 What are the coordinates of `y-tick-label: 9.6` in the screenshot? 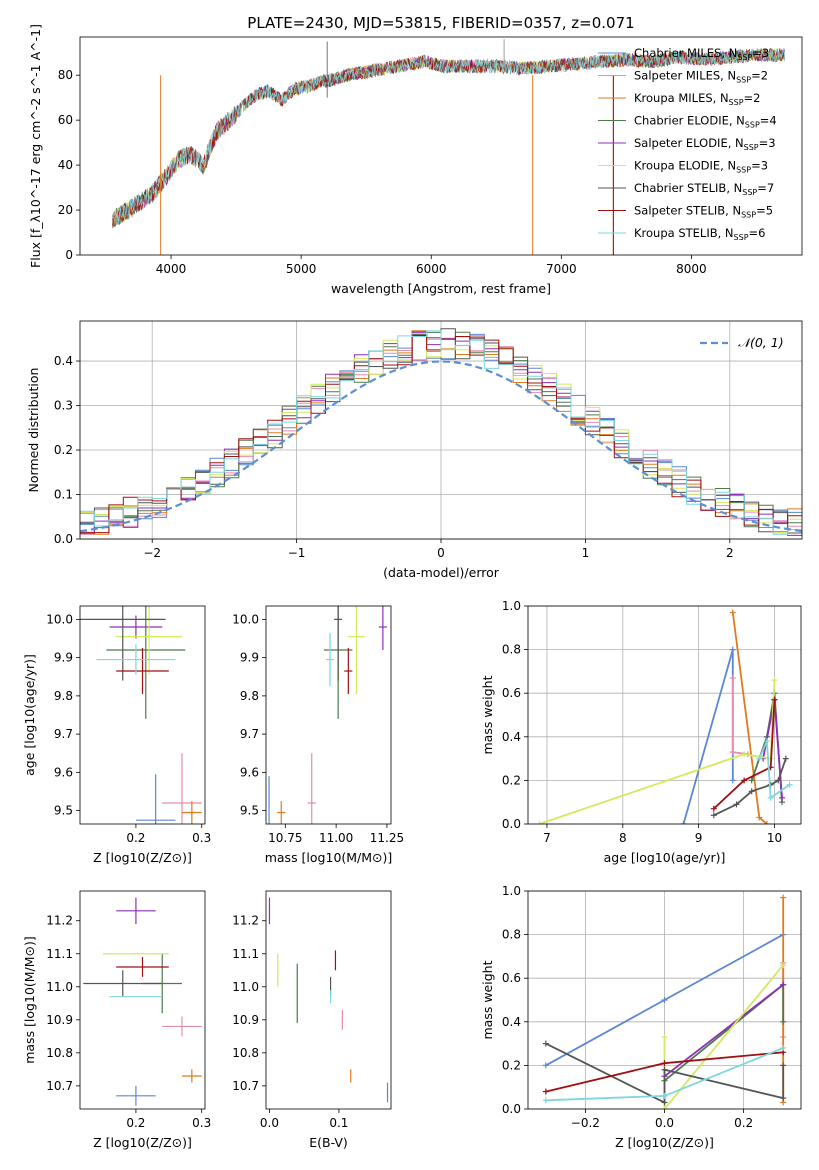 It's located at (249, 772).